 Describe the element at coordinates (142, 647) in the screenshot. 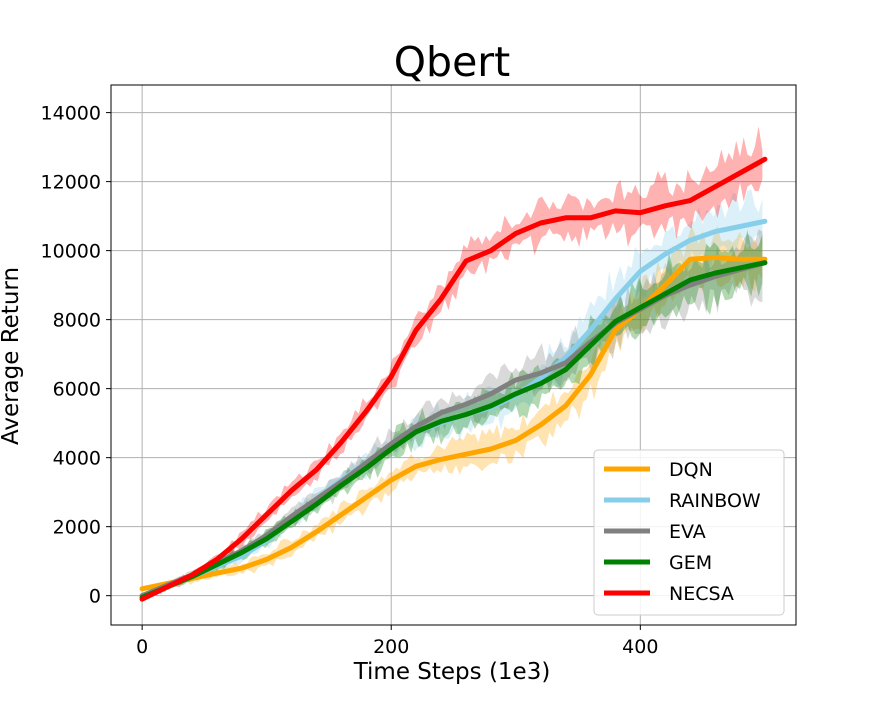

I see `x-tick-label: 0` at that location.